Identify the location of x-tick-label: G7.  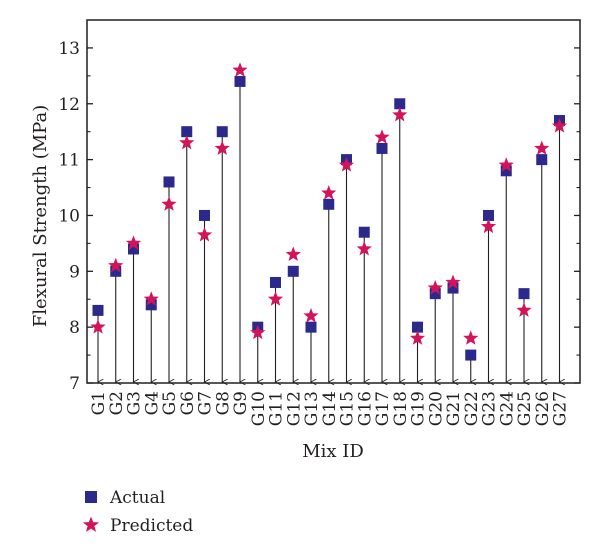
(206, 403).